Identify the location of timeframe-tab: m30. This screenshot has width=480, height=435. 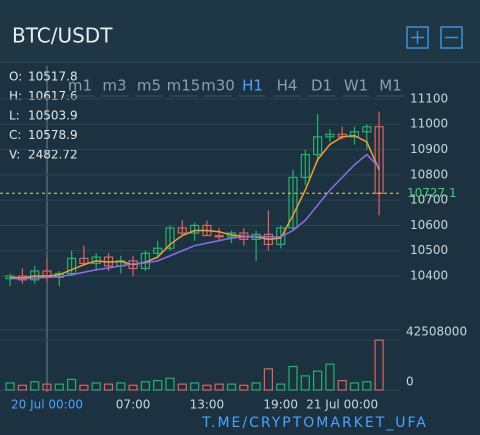
(218, 86).